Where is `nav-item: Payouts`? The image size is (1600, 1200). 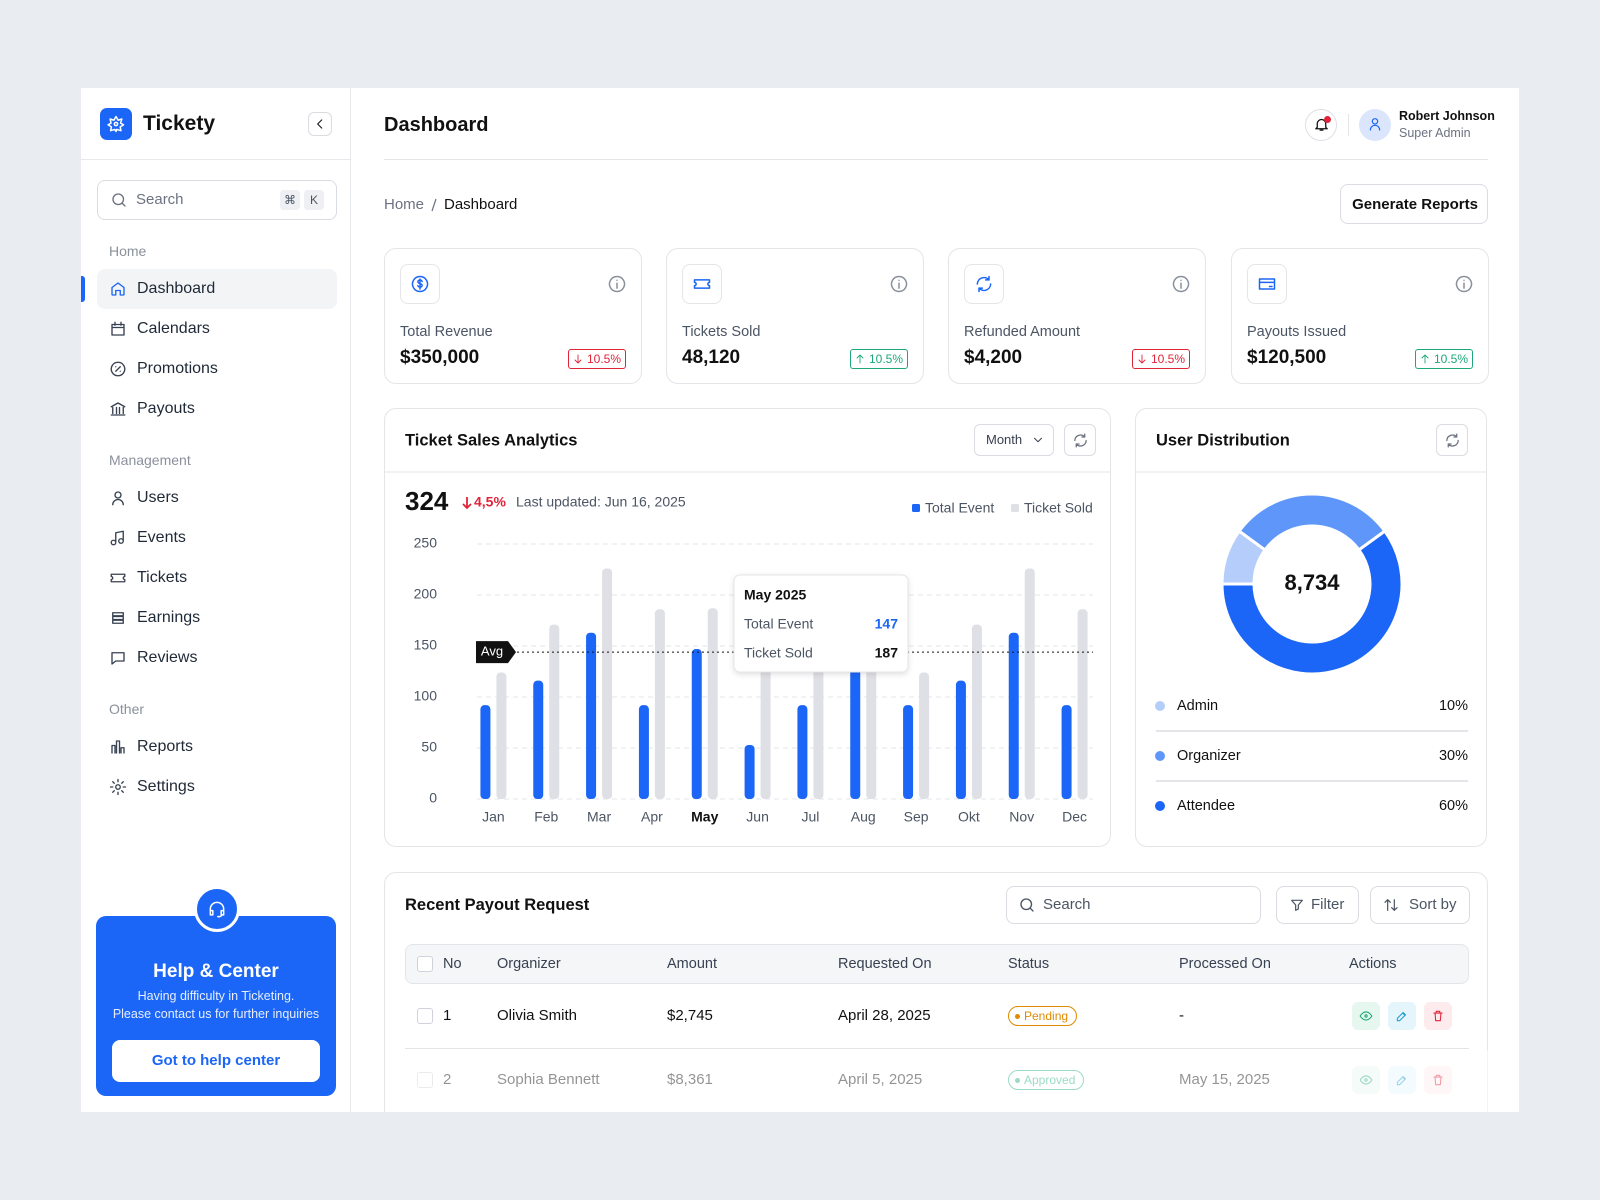
nav-item: Payouts is located at coordinates (217, 409).